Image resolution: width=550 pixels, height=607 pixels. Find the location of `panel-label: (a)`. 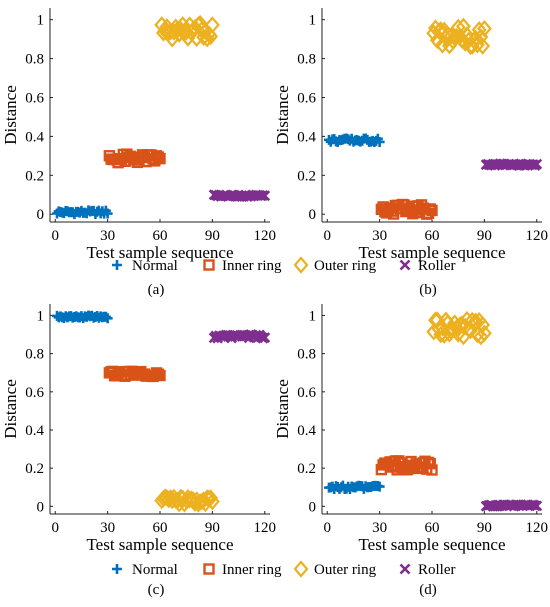

panel-label: (a) is located at coordinates (156, 290).